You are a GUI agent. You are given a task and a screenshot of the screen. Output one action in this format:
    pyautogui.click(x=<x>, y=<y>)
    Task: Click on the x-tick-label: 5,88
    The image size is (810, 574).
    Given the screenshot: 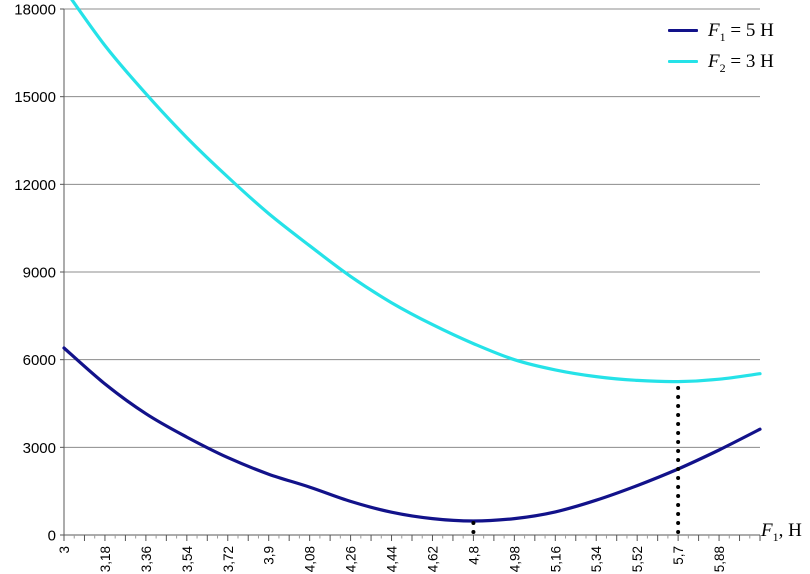 What is the action you would take?
    pyautogui.click(x=719, y=559)
    